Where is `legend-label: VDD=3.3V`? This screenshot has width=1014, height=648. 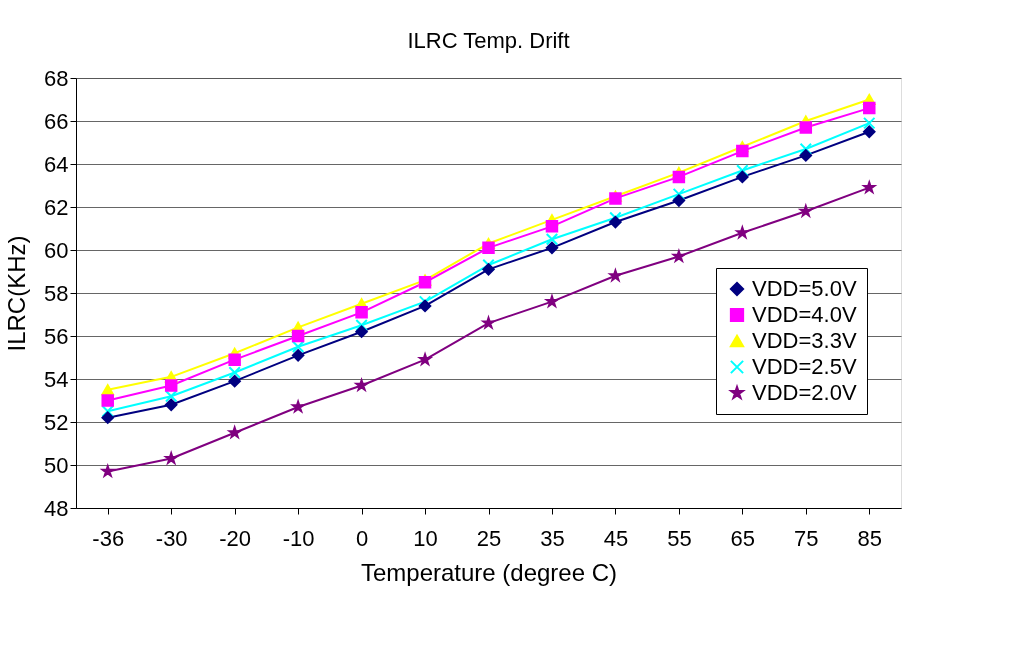
legend-label: VDD=3.3V is located at coordinates (804, 340).